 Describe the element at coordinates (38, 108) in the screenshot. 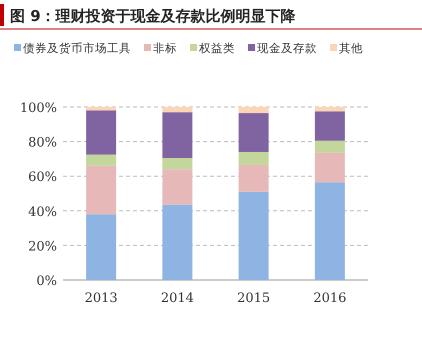

I see `y-tick-label: 100%` at that location.